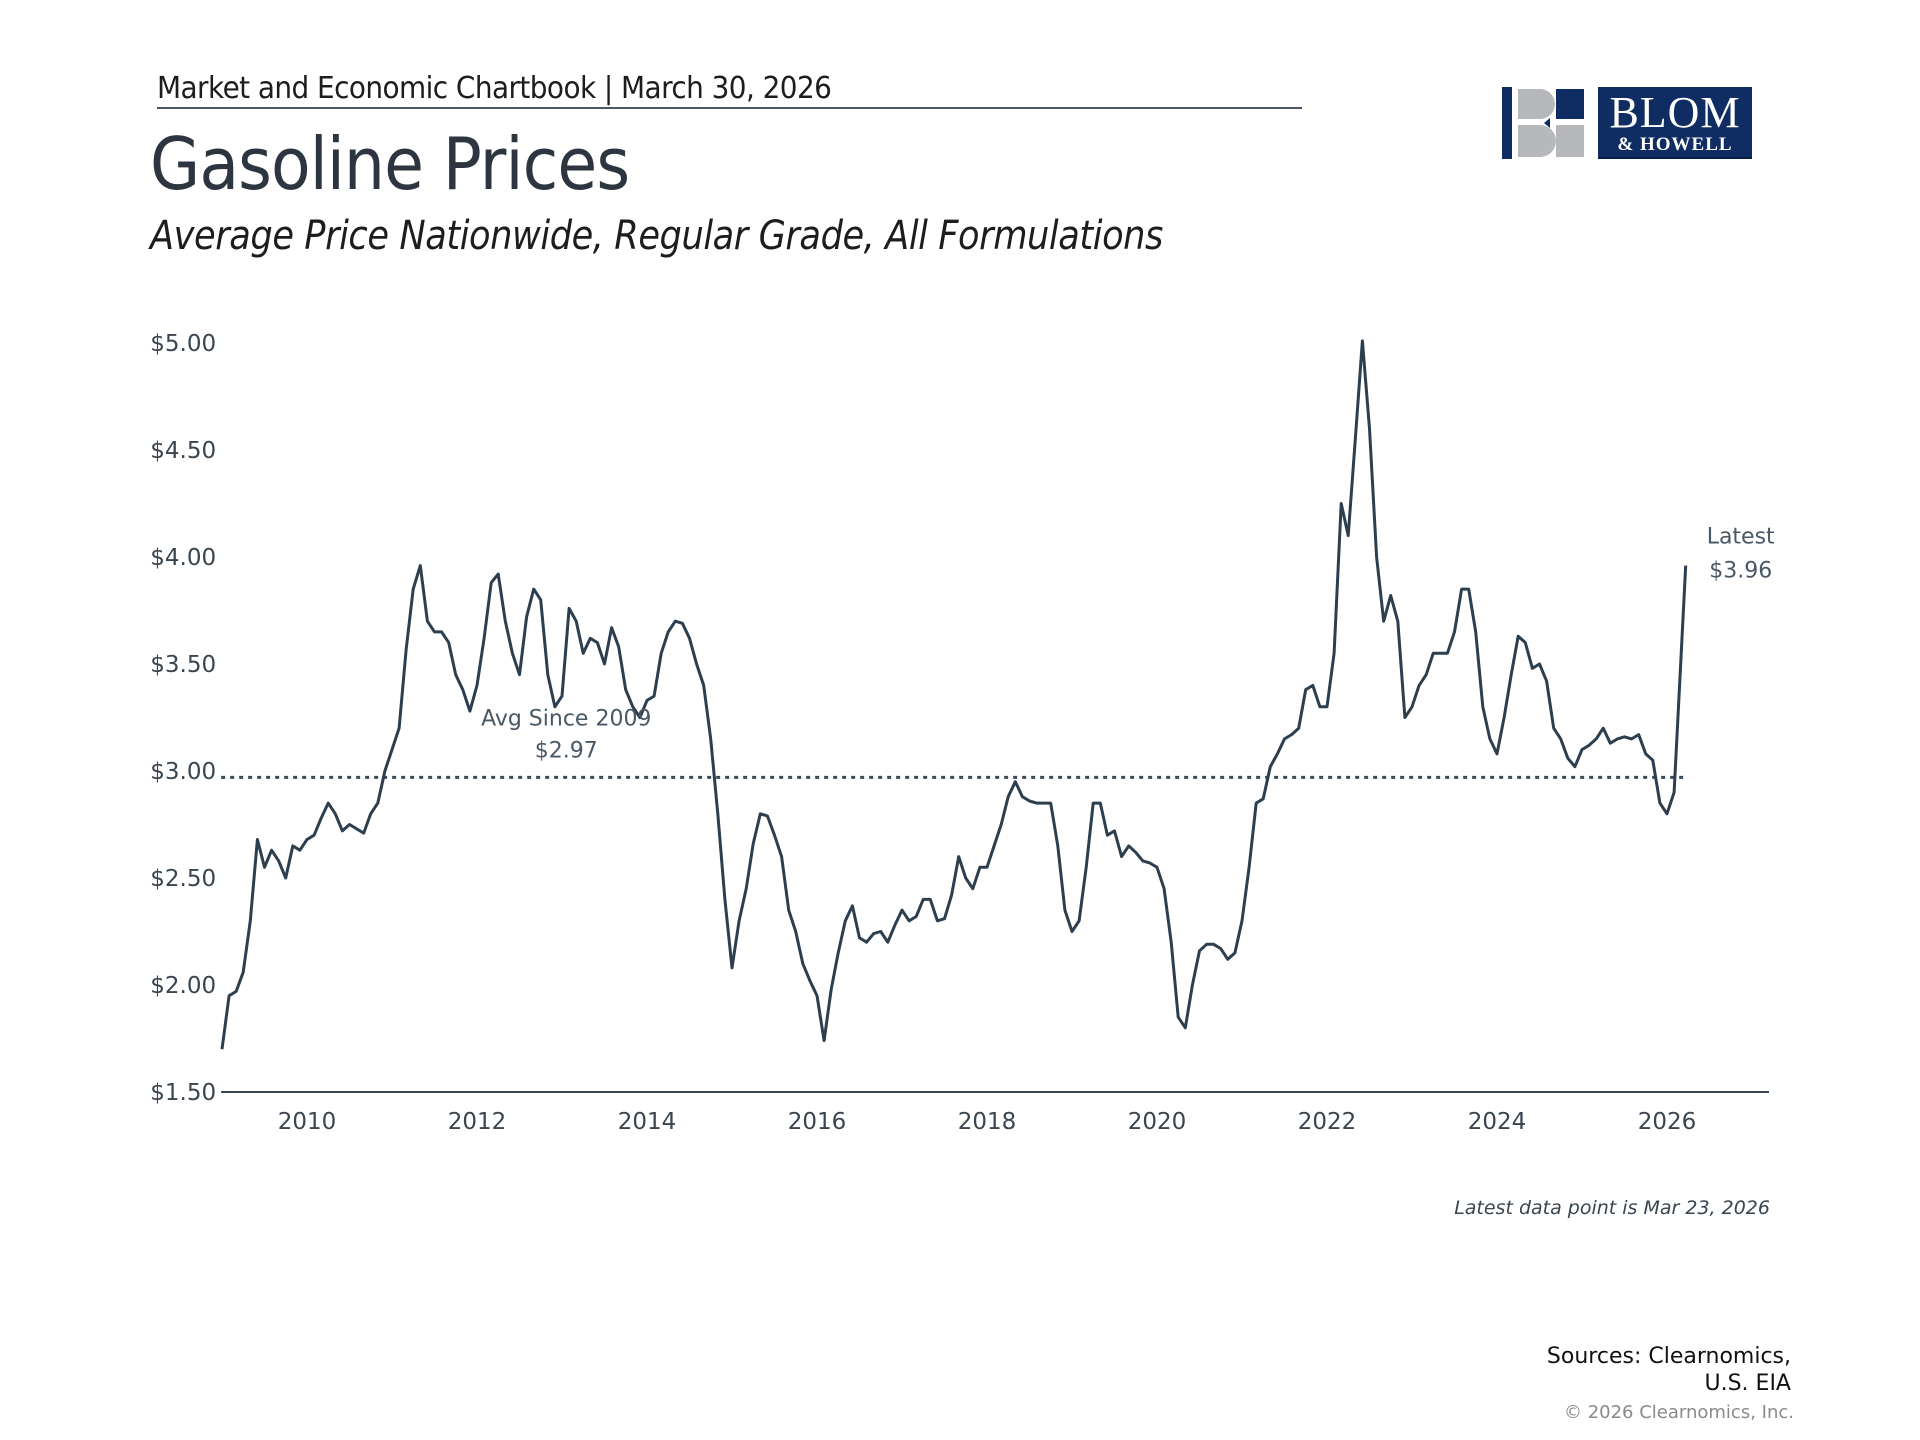 This screenshot has width=1920, height=1440. Describe the element at coordinates (1157, 1122) in the screenshot. I see `x-tick-label: 2020` at that location.